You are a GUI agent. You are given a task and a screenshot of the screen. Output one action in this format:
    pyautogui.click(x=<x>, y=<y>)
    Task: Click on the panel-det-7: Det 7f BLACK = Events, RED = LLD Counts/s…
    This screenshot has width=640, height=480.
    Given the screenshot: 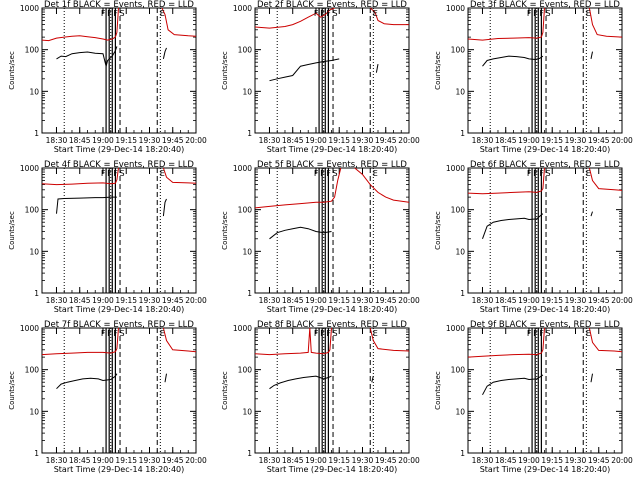 What is the action you would take?
    pyautogui.click(x=107, y=397)
    